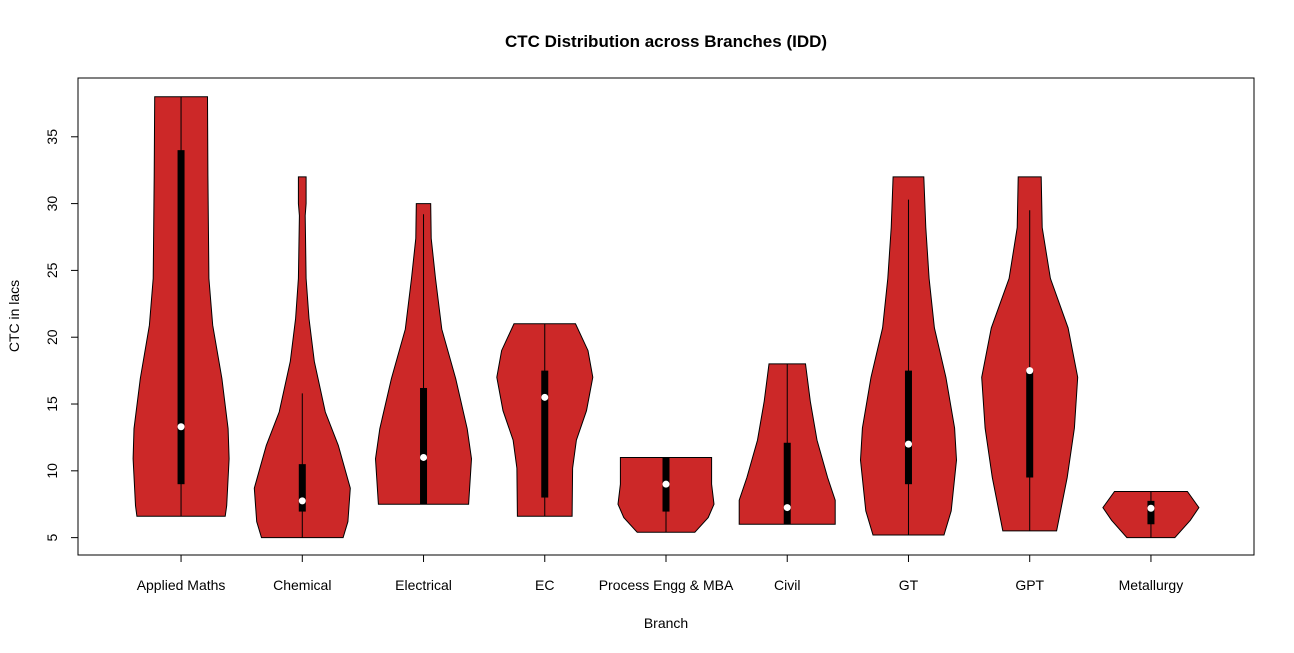 The image size is (1294, 653). What do you see at coordinates (181, 585) in the screenshot?
I see `x-tick-label: Applied Maths` at bounding box center [181, 585].